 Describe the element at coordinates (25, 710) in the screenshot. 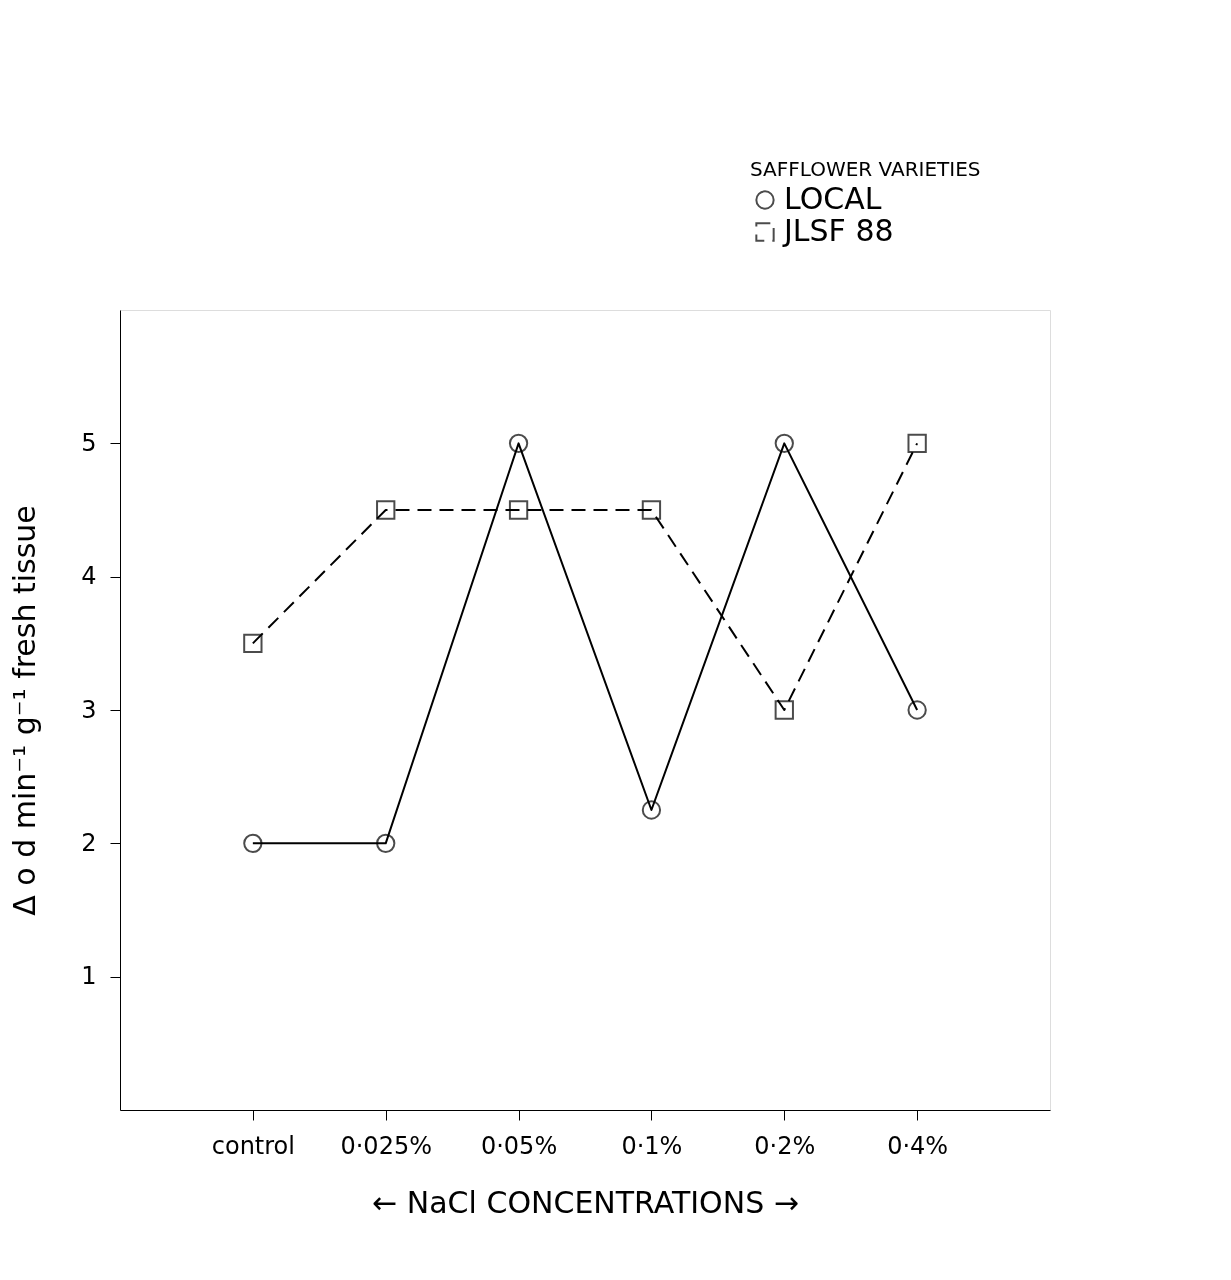

I see `y-axis-title: Δ o d min⁻¹ g⁻¹ fresh tissue` at that location.